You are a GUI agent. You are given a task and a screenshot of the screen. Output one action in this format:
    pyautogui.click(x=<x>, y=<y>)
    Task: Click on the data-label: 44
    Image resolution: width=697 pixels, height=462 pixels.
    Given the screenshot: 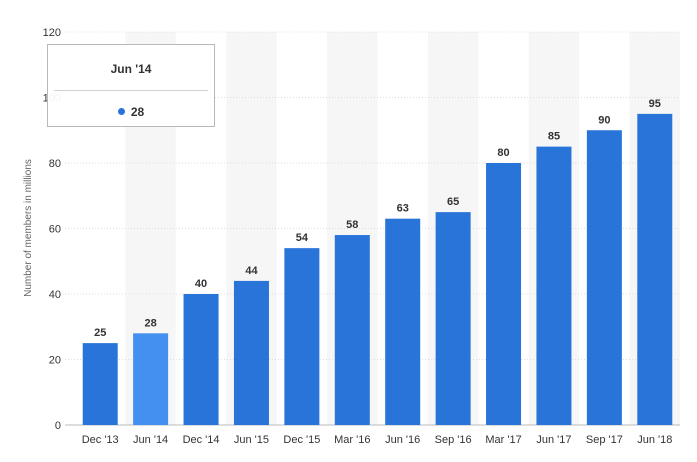 What is the action you would take?
    pyautogui.click(x=251, y=271)
    